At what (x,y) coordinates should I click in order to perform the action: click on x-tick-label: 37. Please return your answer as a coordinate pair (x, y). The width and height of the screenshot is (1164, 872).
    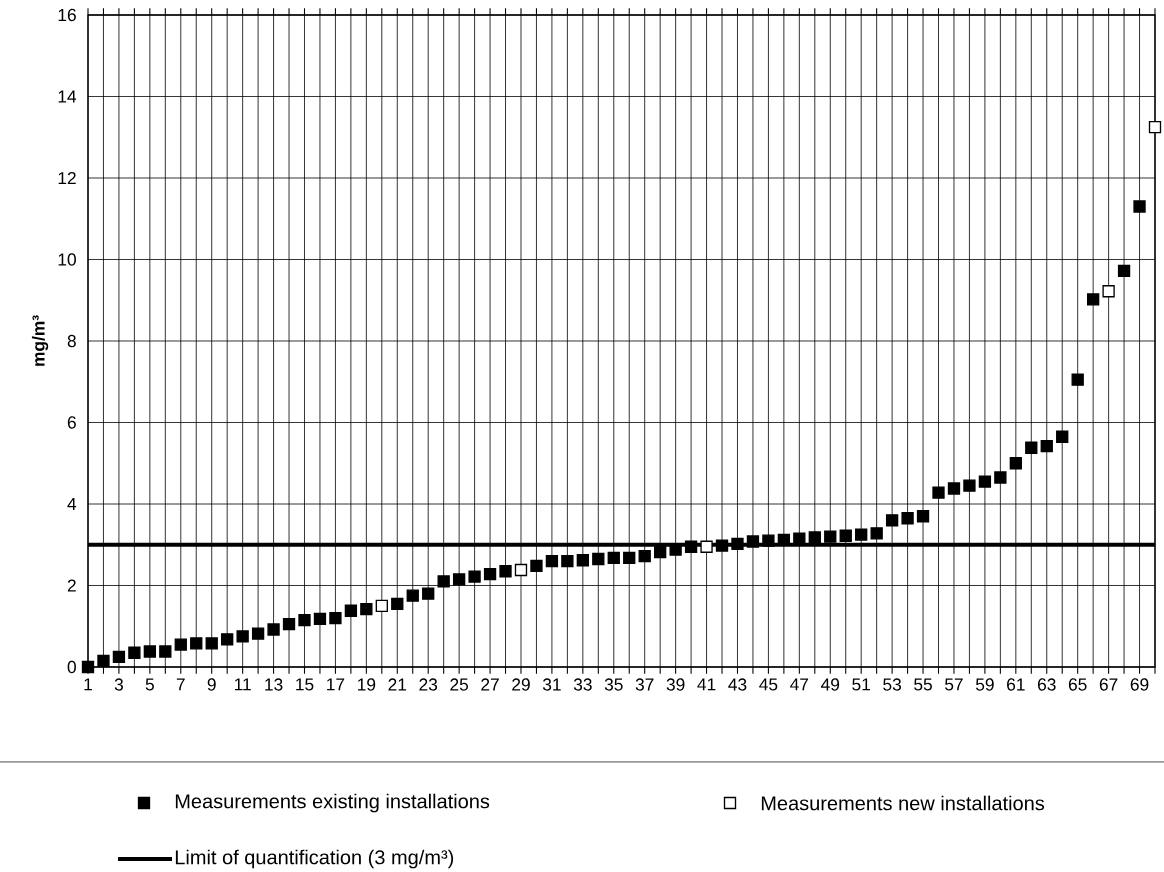
    Looking at the image, I should click on (644, 684).